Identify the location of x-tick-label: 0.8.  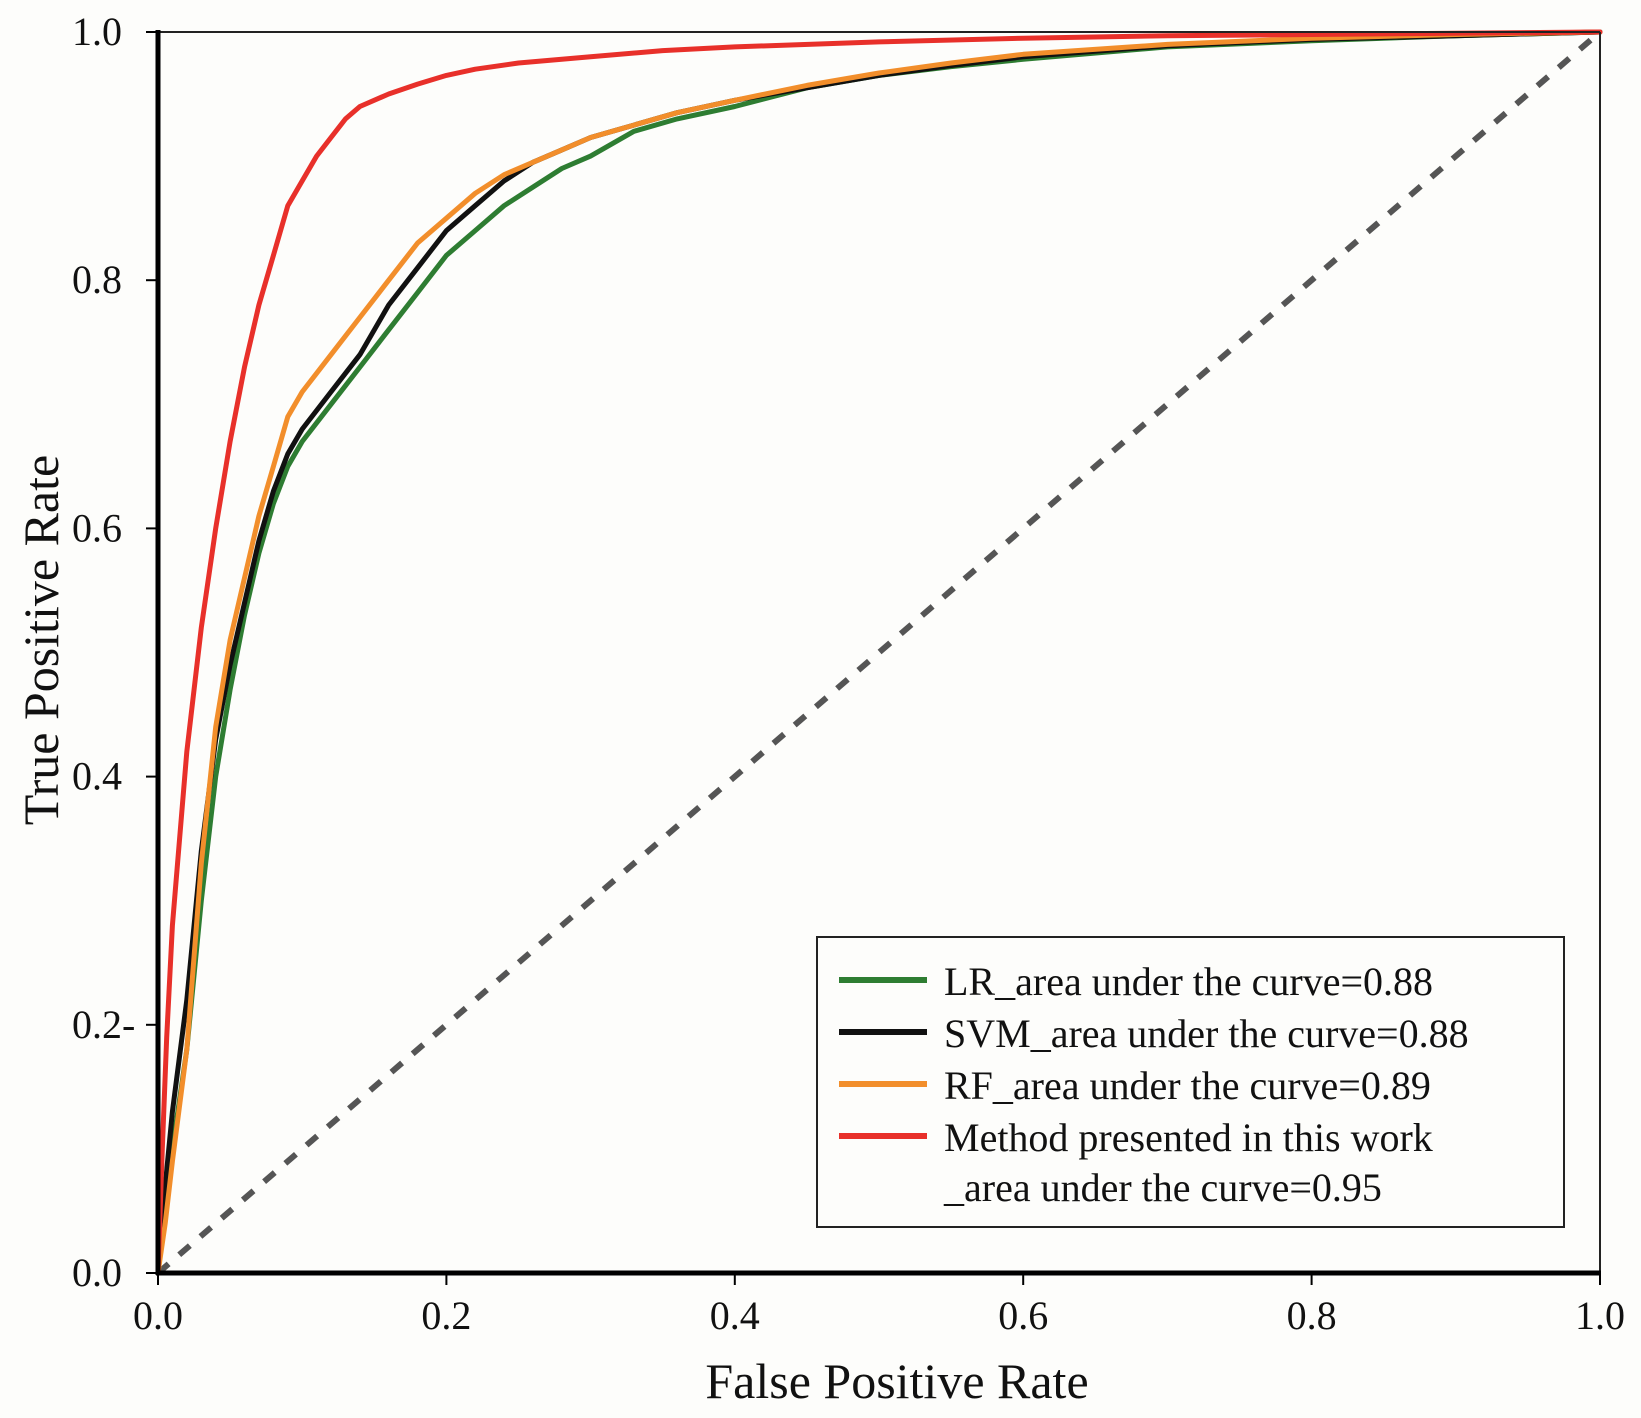
(1312, 1315).